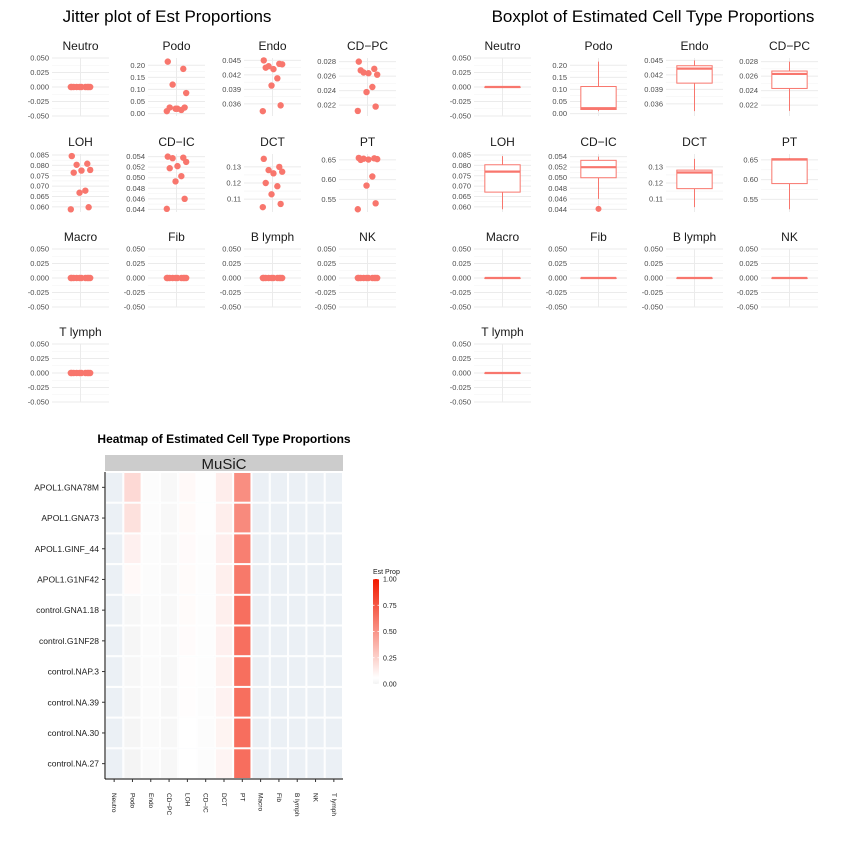  What do you see at coordinates (230, 307) in the screenshot?
I see `jitter-y-tick-label: -0.050` at bounding box center [230, 307].